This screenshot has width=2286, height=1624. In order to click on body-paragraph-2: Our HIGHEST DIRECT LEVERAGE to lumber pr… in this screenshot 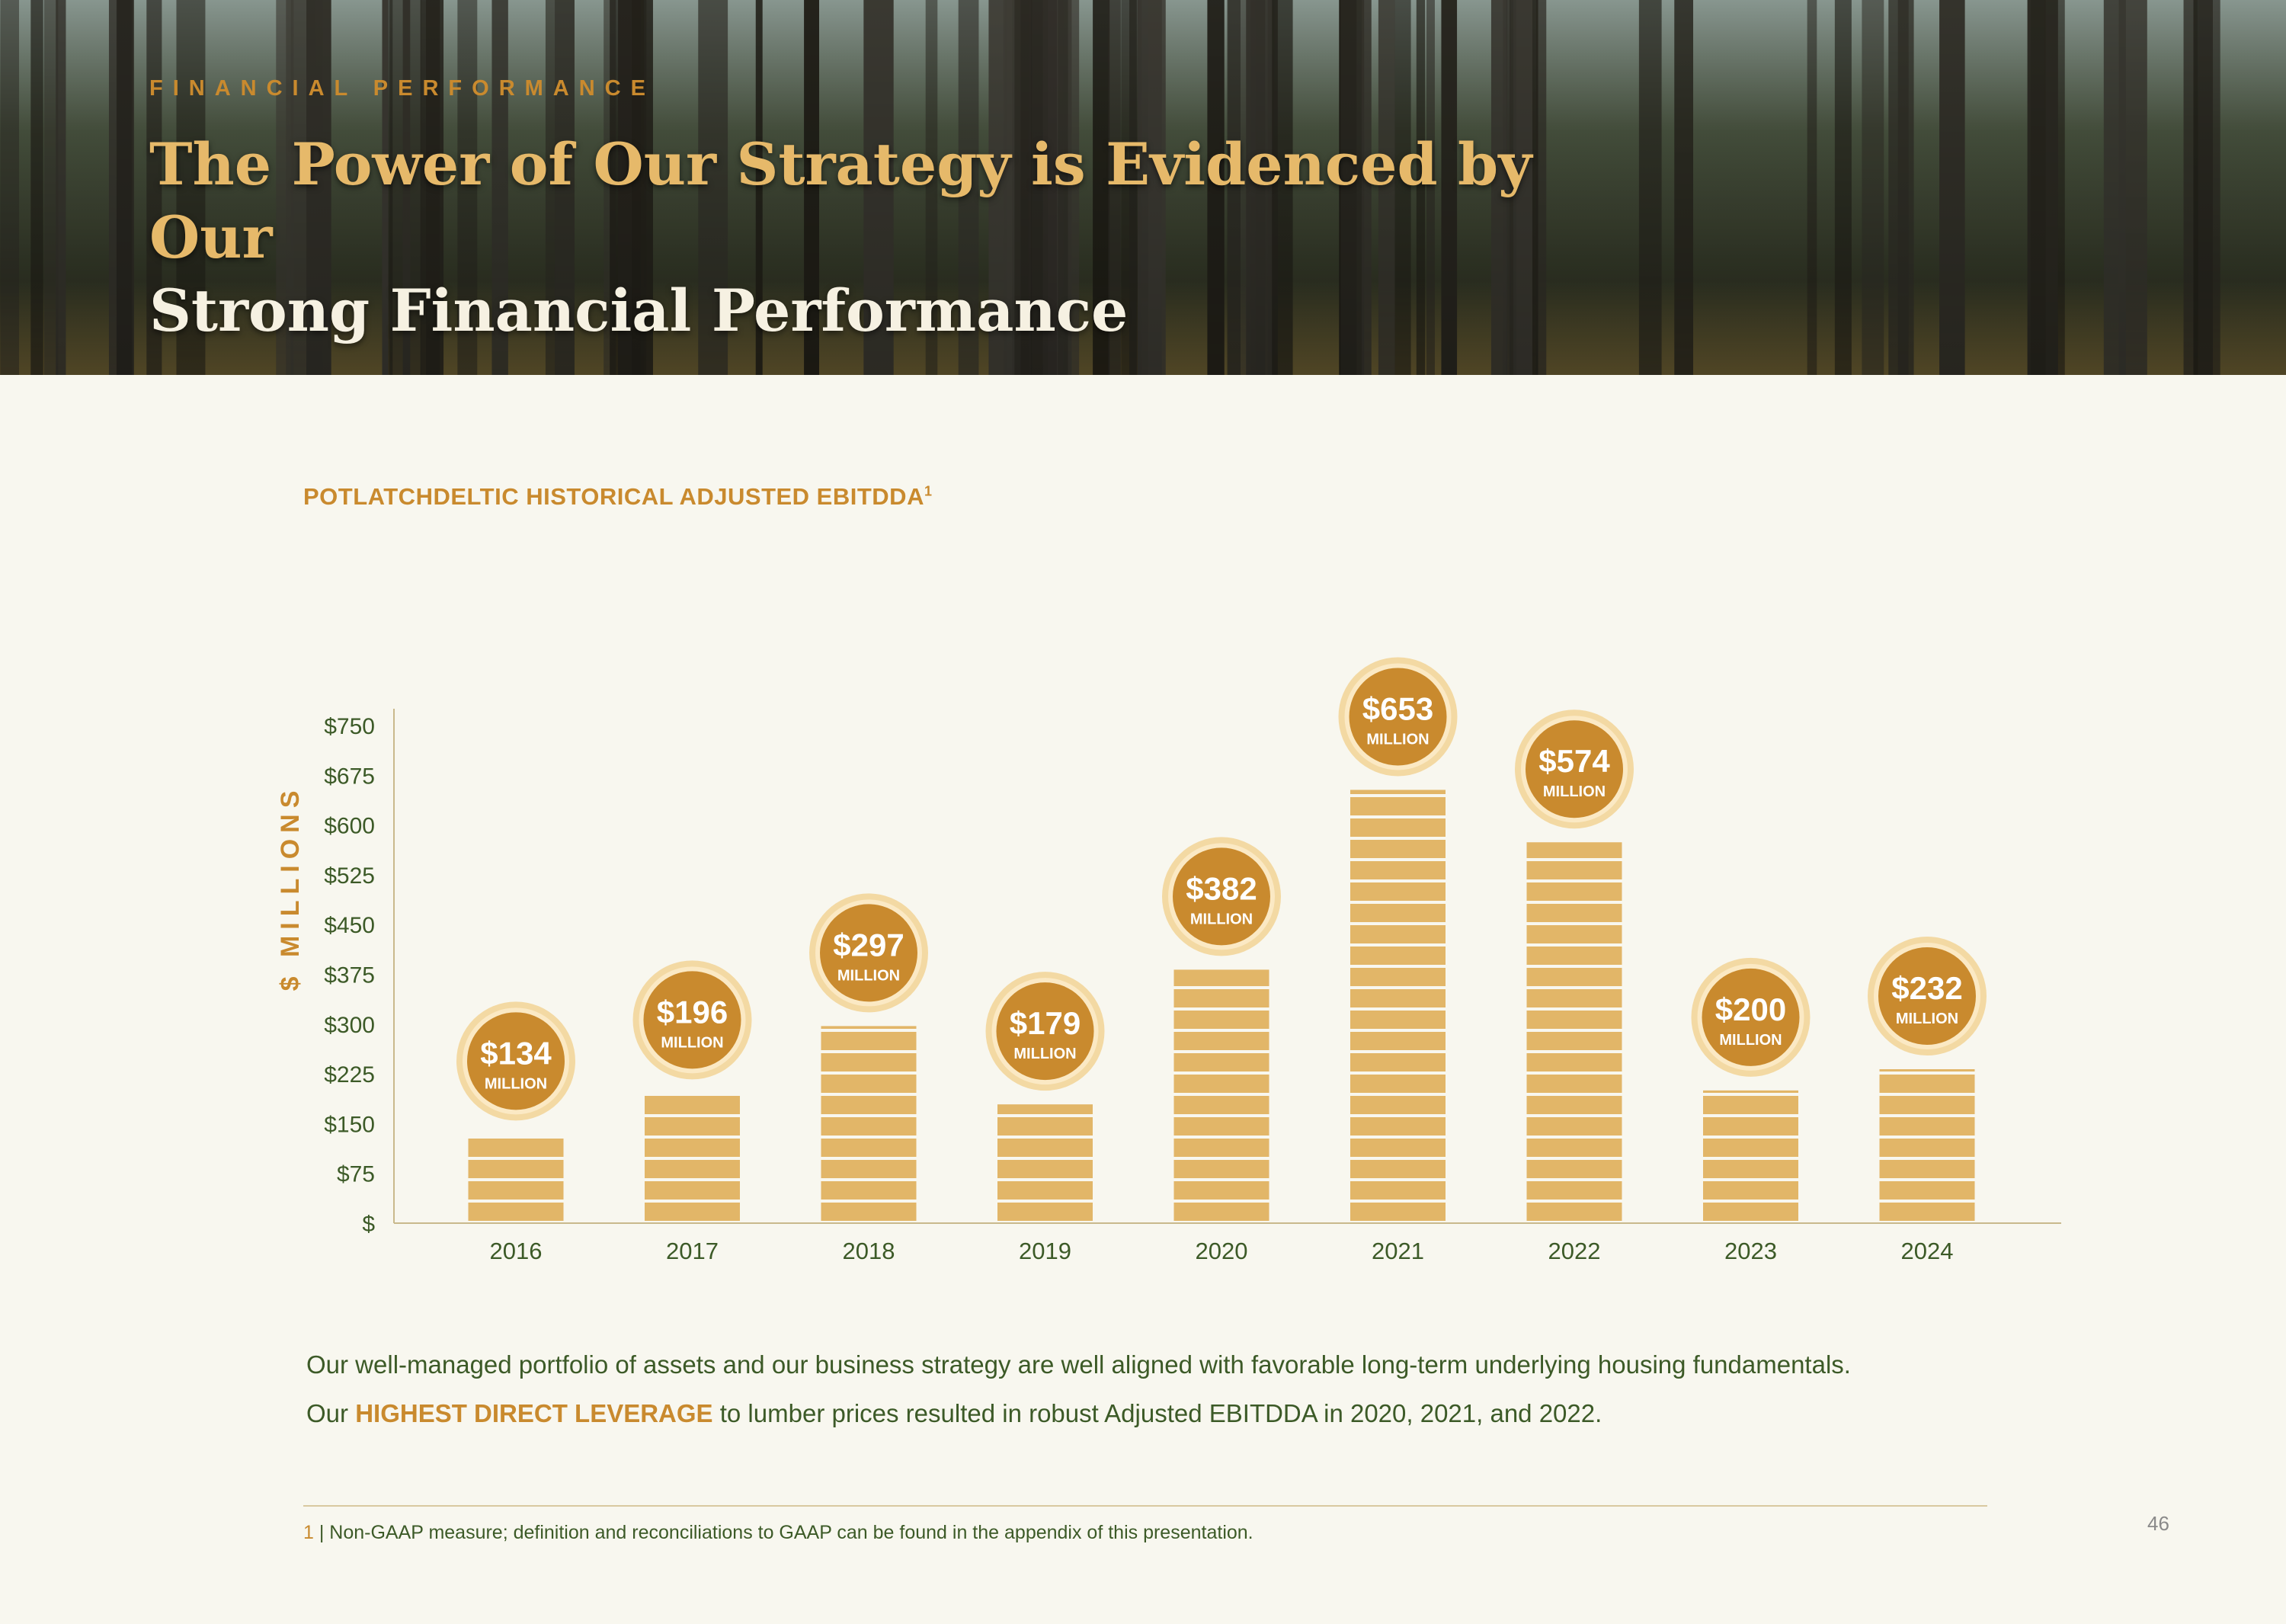, I will do `click(1220, 1413)`.